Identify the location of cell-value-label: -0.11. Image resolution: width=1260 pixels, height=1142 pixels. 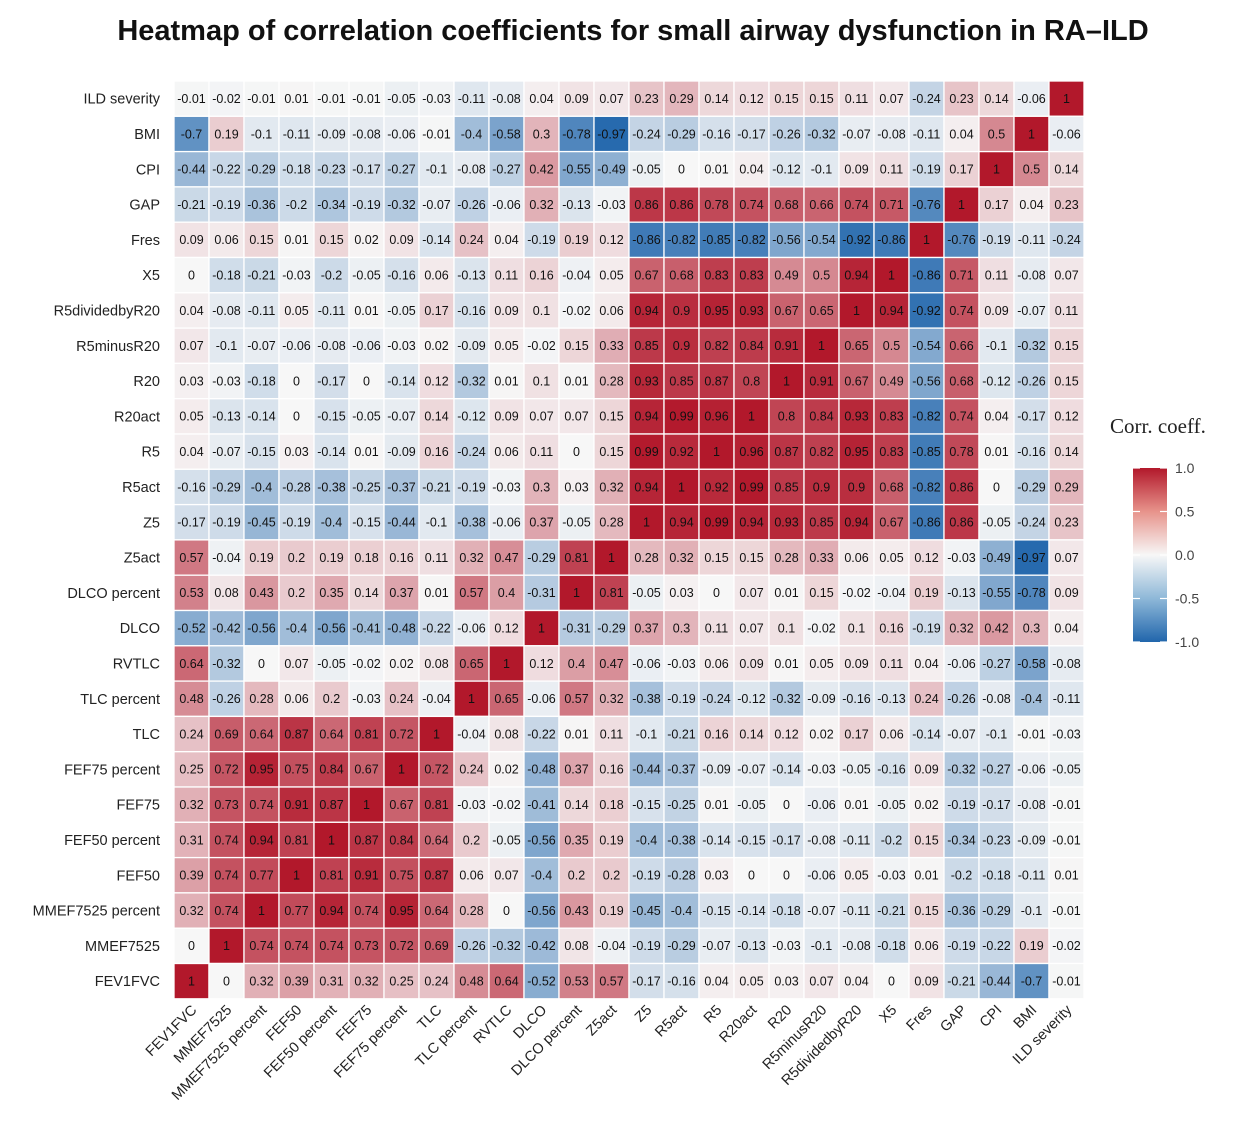
(857, 911).